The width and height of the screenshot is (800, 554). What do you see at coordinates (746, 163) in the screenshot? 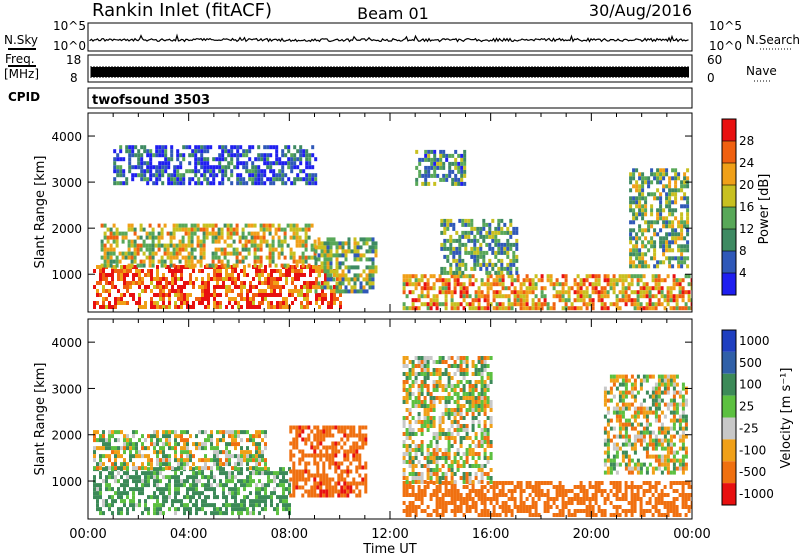
I see `power-colorbar-tick-label: 24` at bounding box center [746, 163].